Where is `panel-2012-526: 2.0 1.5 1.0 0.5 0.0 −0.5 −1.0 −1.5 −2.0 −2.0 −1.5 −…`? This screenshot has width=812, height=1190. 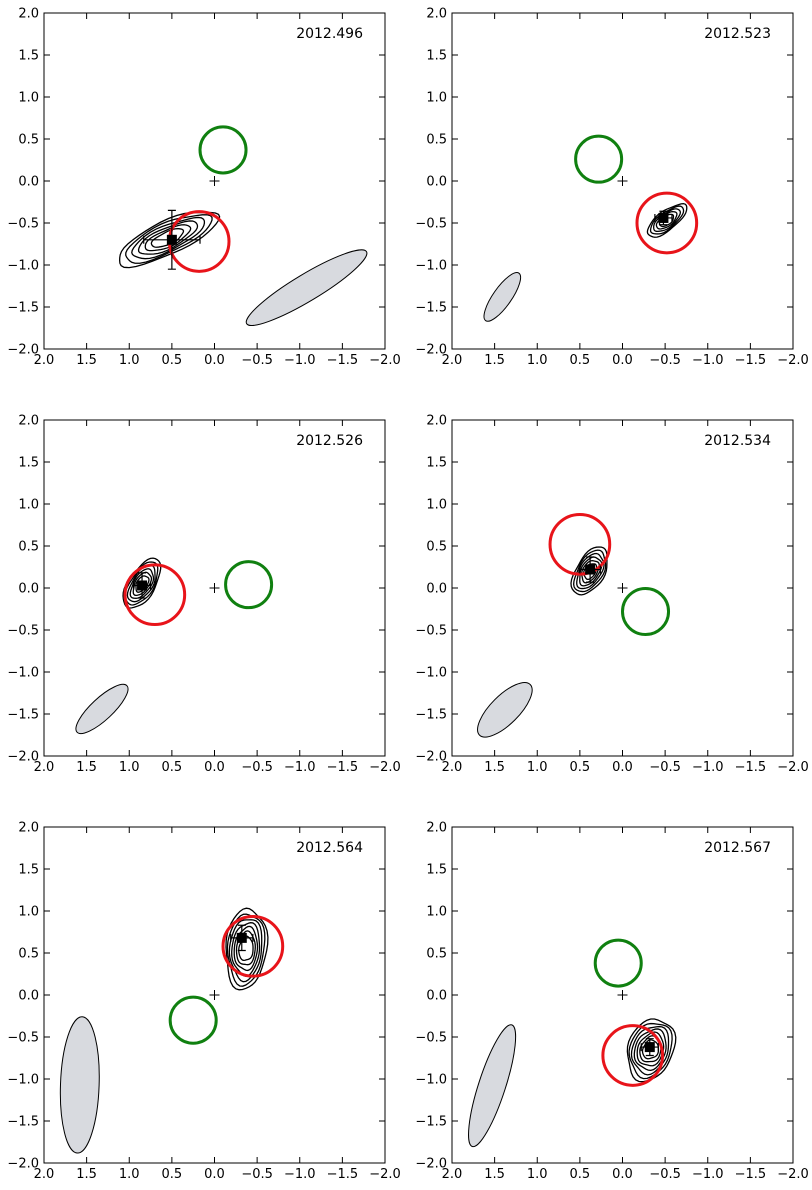
panel-2012-526: 2.0 1.5 1.0 0.5 0.0 −0.5 −1.0 −1.5 −2.0 −2.0 −1.5 −… is located at coordinates (203, 595).